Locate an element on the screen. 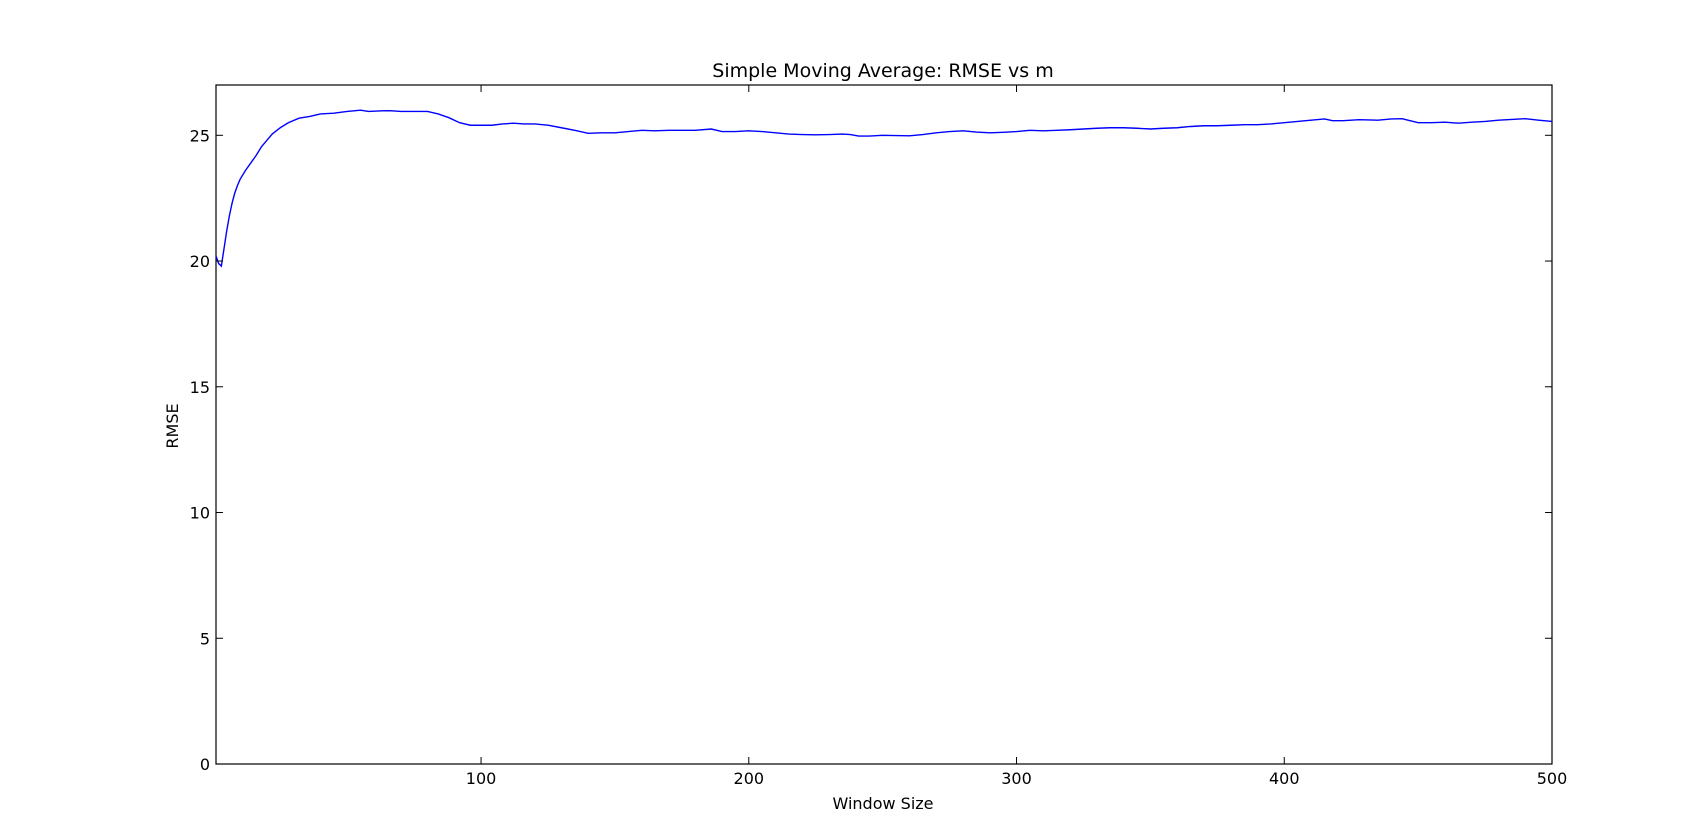 This screenshot has width=1707, height=840. x-tick-label-2: 300 is located at coordinates (1016, 778).